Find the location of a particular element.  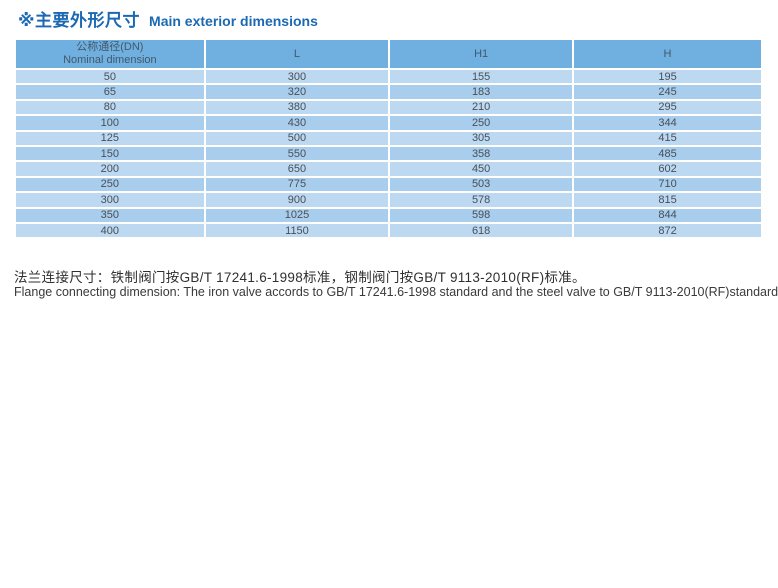

column-header-l: L is located at coordinates (297, 54).